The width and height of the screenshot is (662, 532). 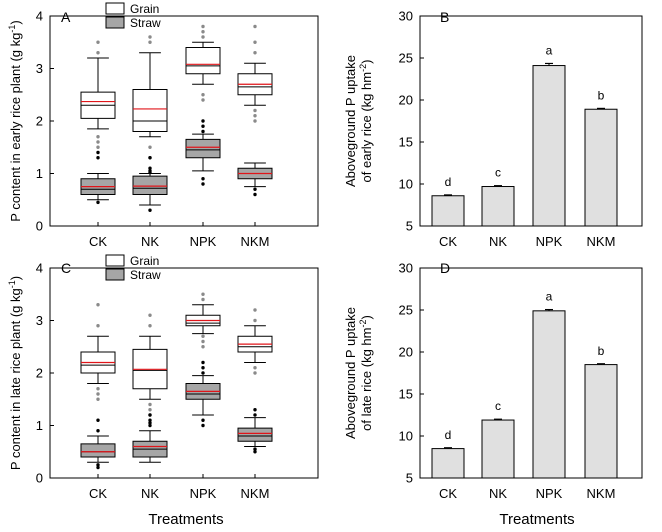 I want to click on panel-label: C, so click(x=66, y=268).